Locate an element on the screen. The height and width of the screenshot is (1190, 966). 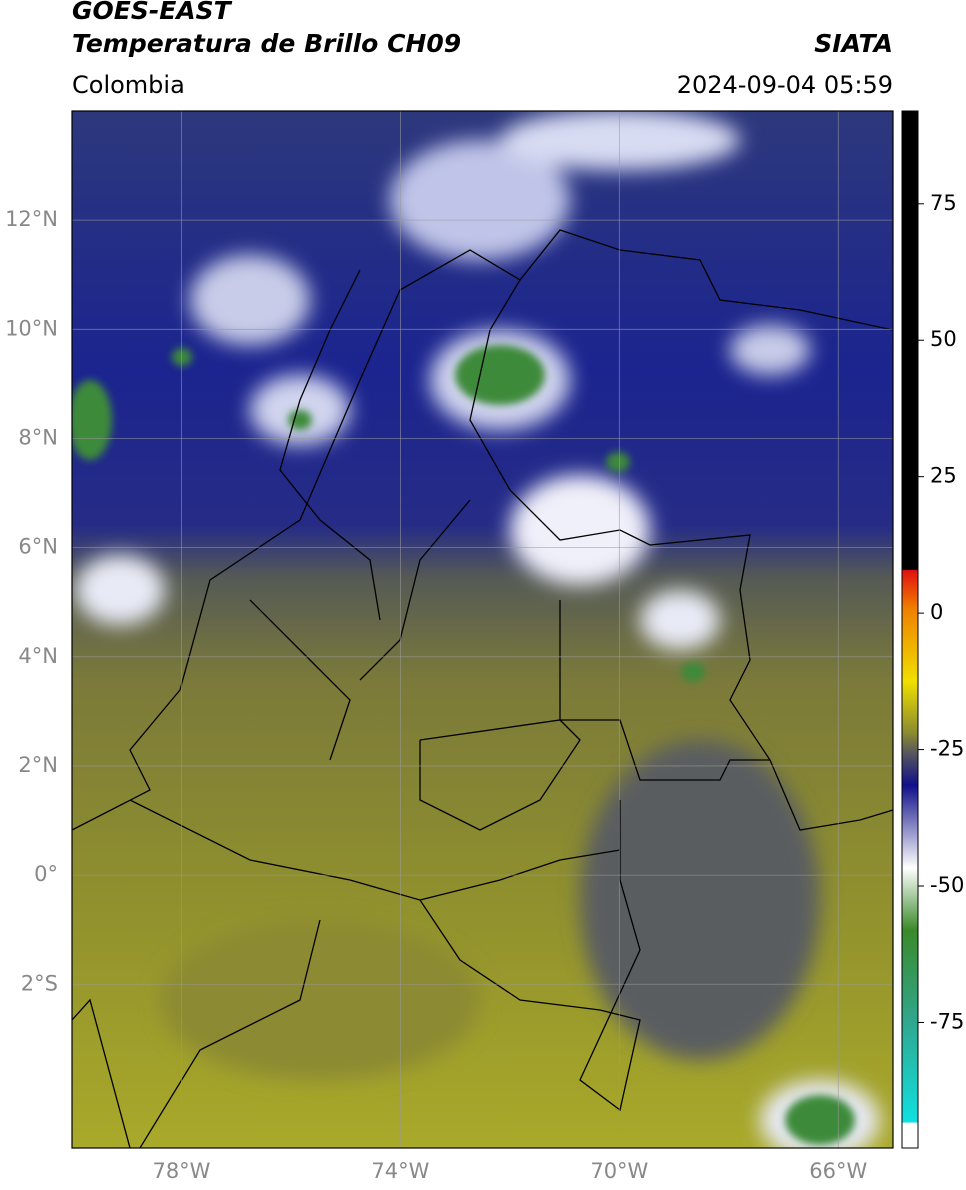
source: SIATA is located at coordinates (853, 43).